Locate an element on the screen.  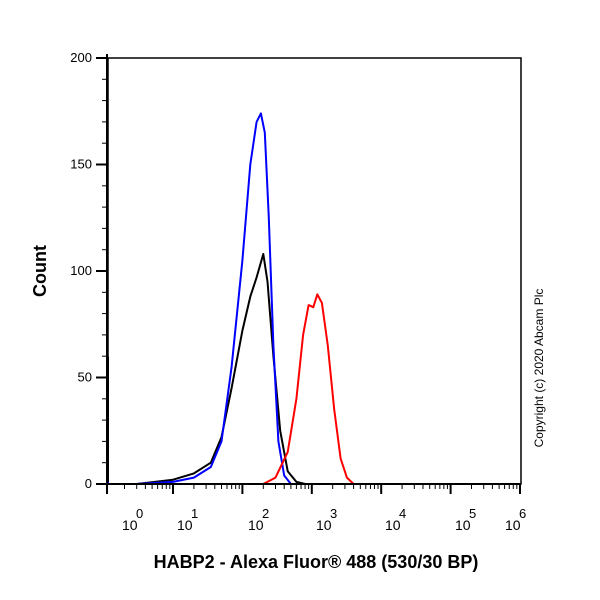
y-tick-label: 100 is located at coordinates (81, 270).